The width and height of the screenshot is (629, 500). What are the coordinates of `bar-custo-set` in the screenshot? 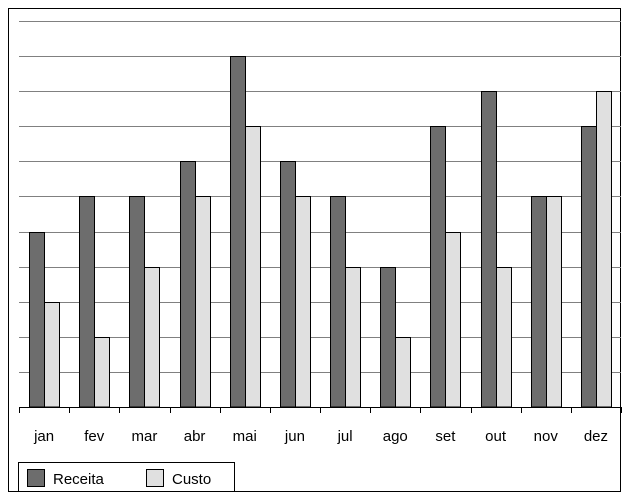 It's located at (453, 320).